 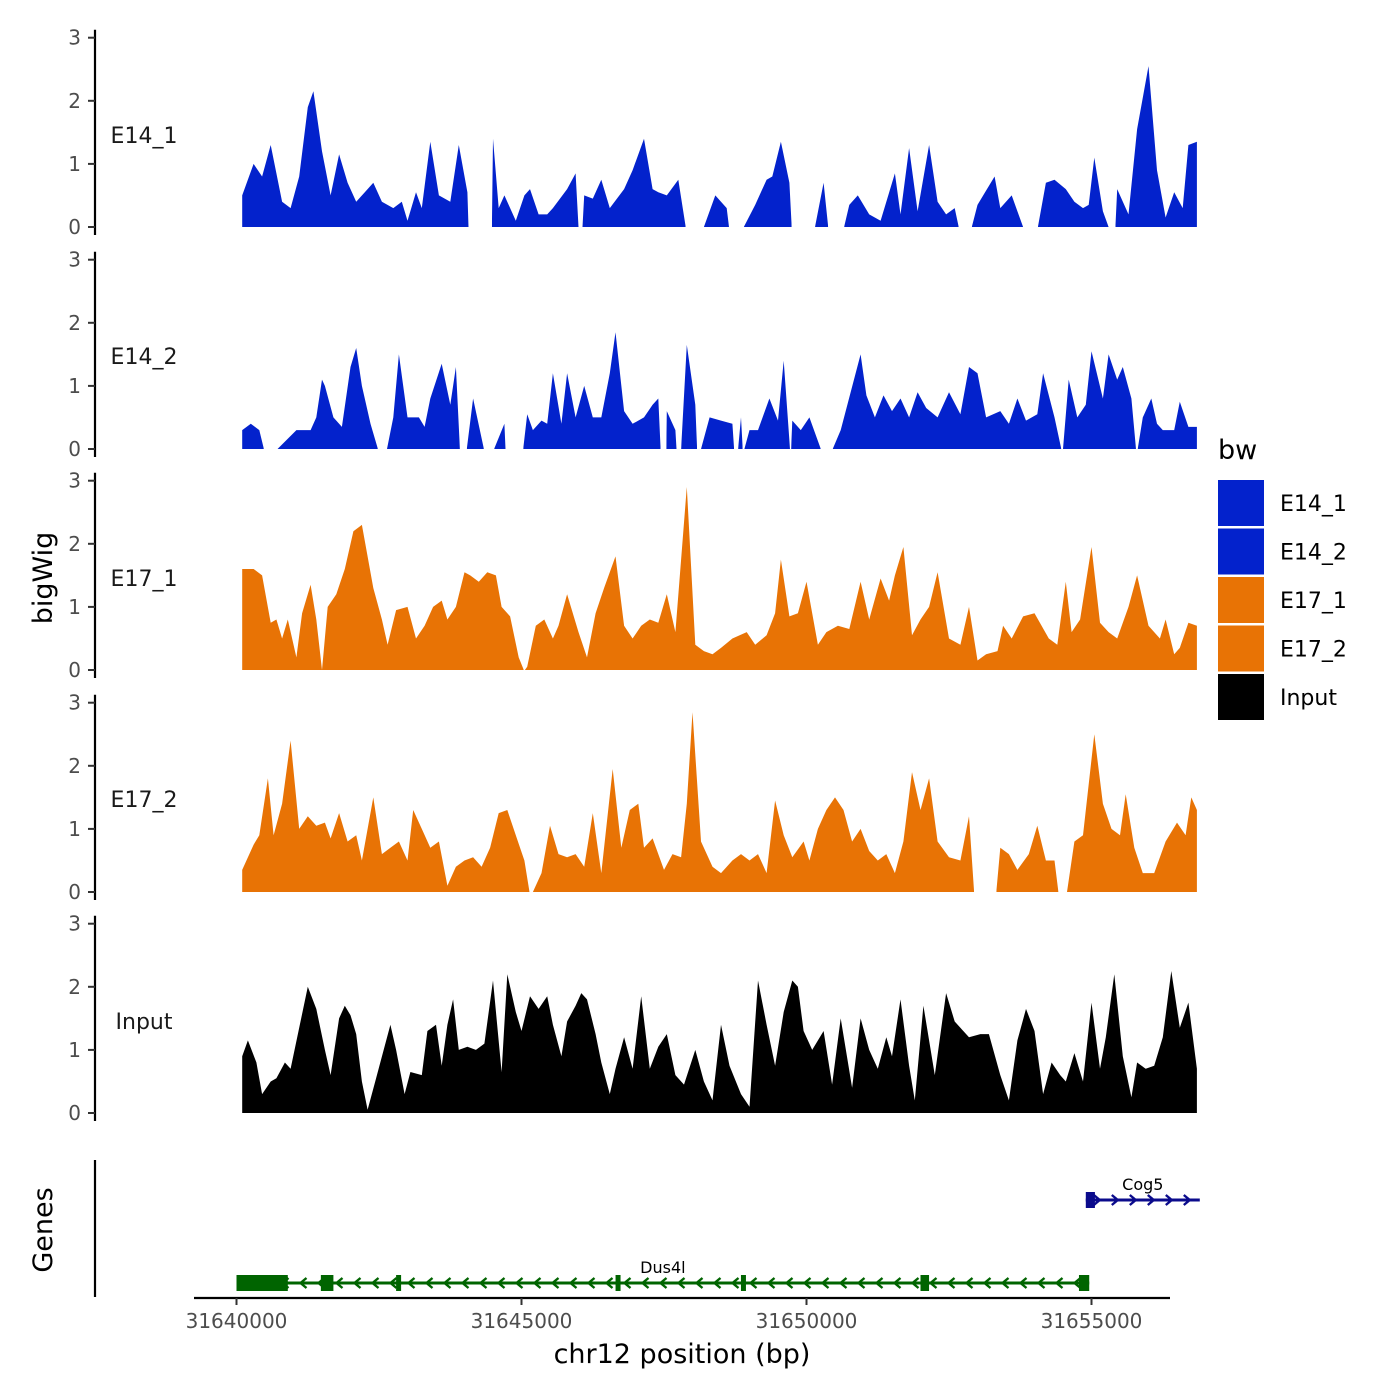 I want to click on legend: bw E14_1 E14_2 E17_1 E17_2 Input, so click(x=1282, y=577).